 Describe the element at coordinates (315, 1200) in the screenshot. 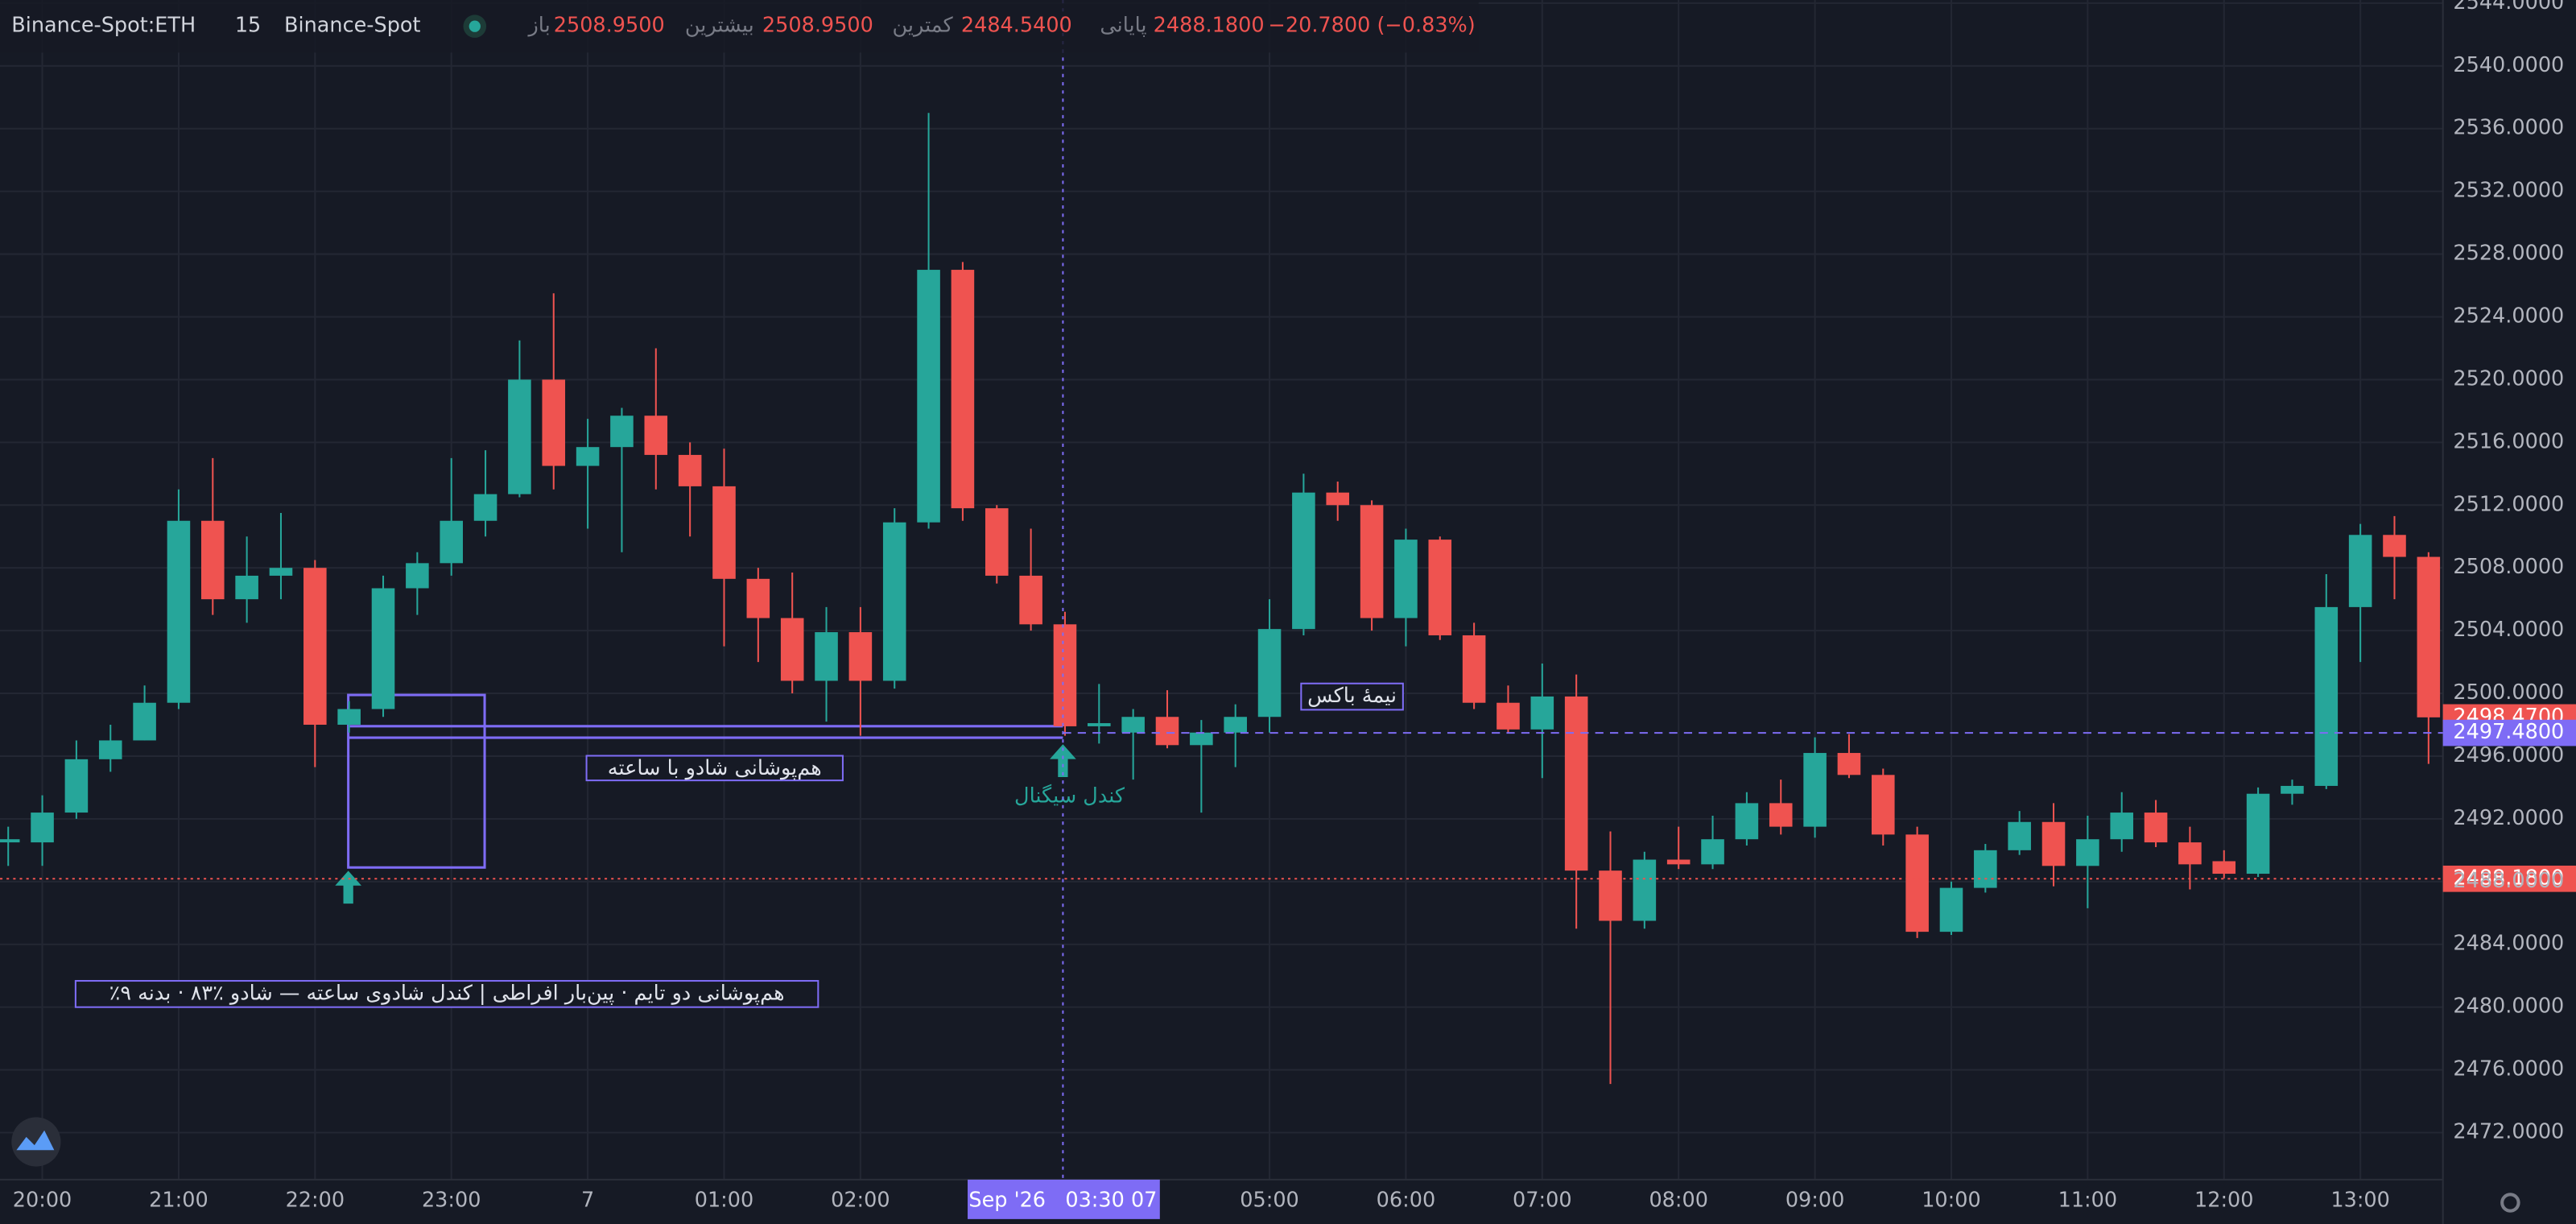

I see `x-tick-label: 22:00` at that location.